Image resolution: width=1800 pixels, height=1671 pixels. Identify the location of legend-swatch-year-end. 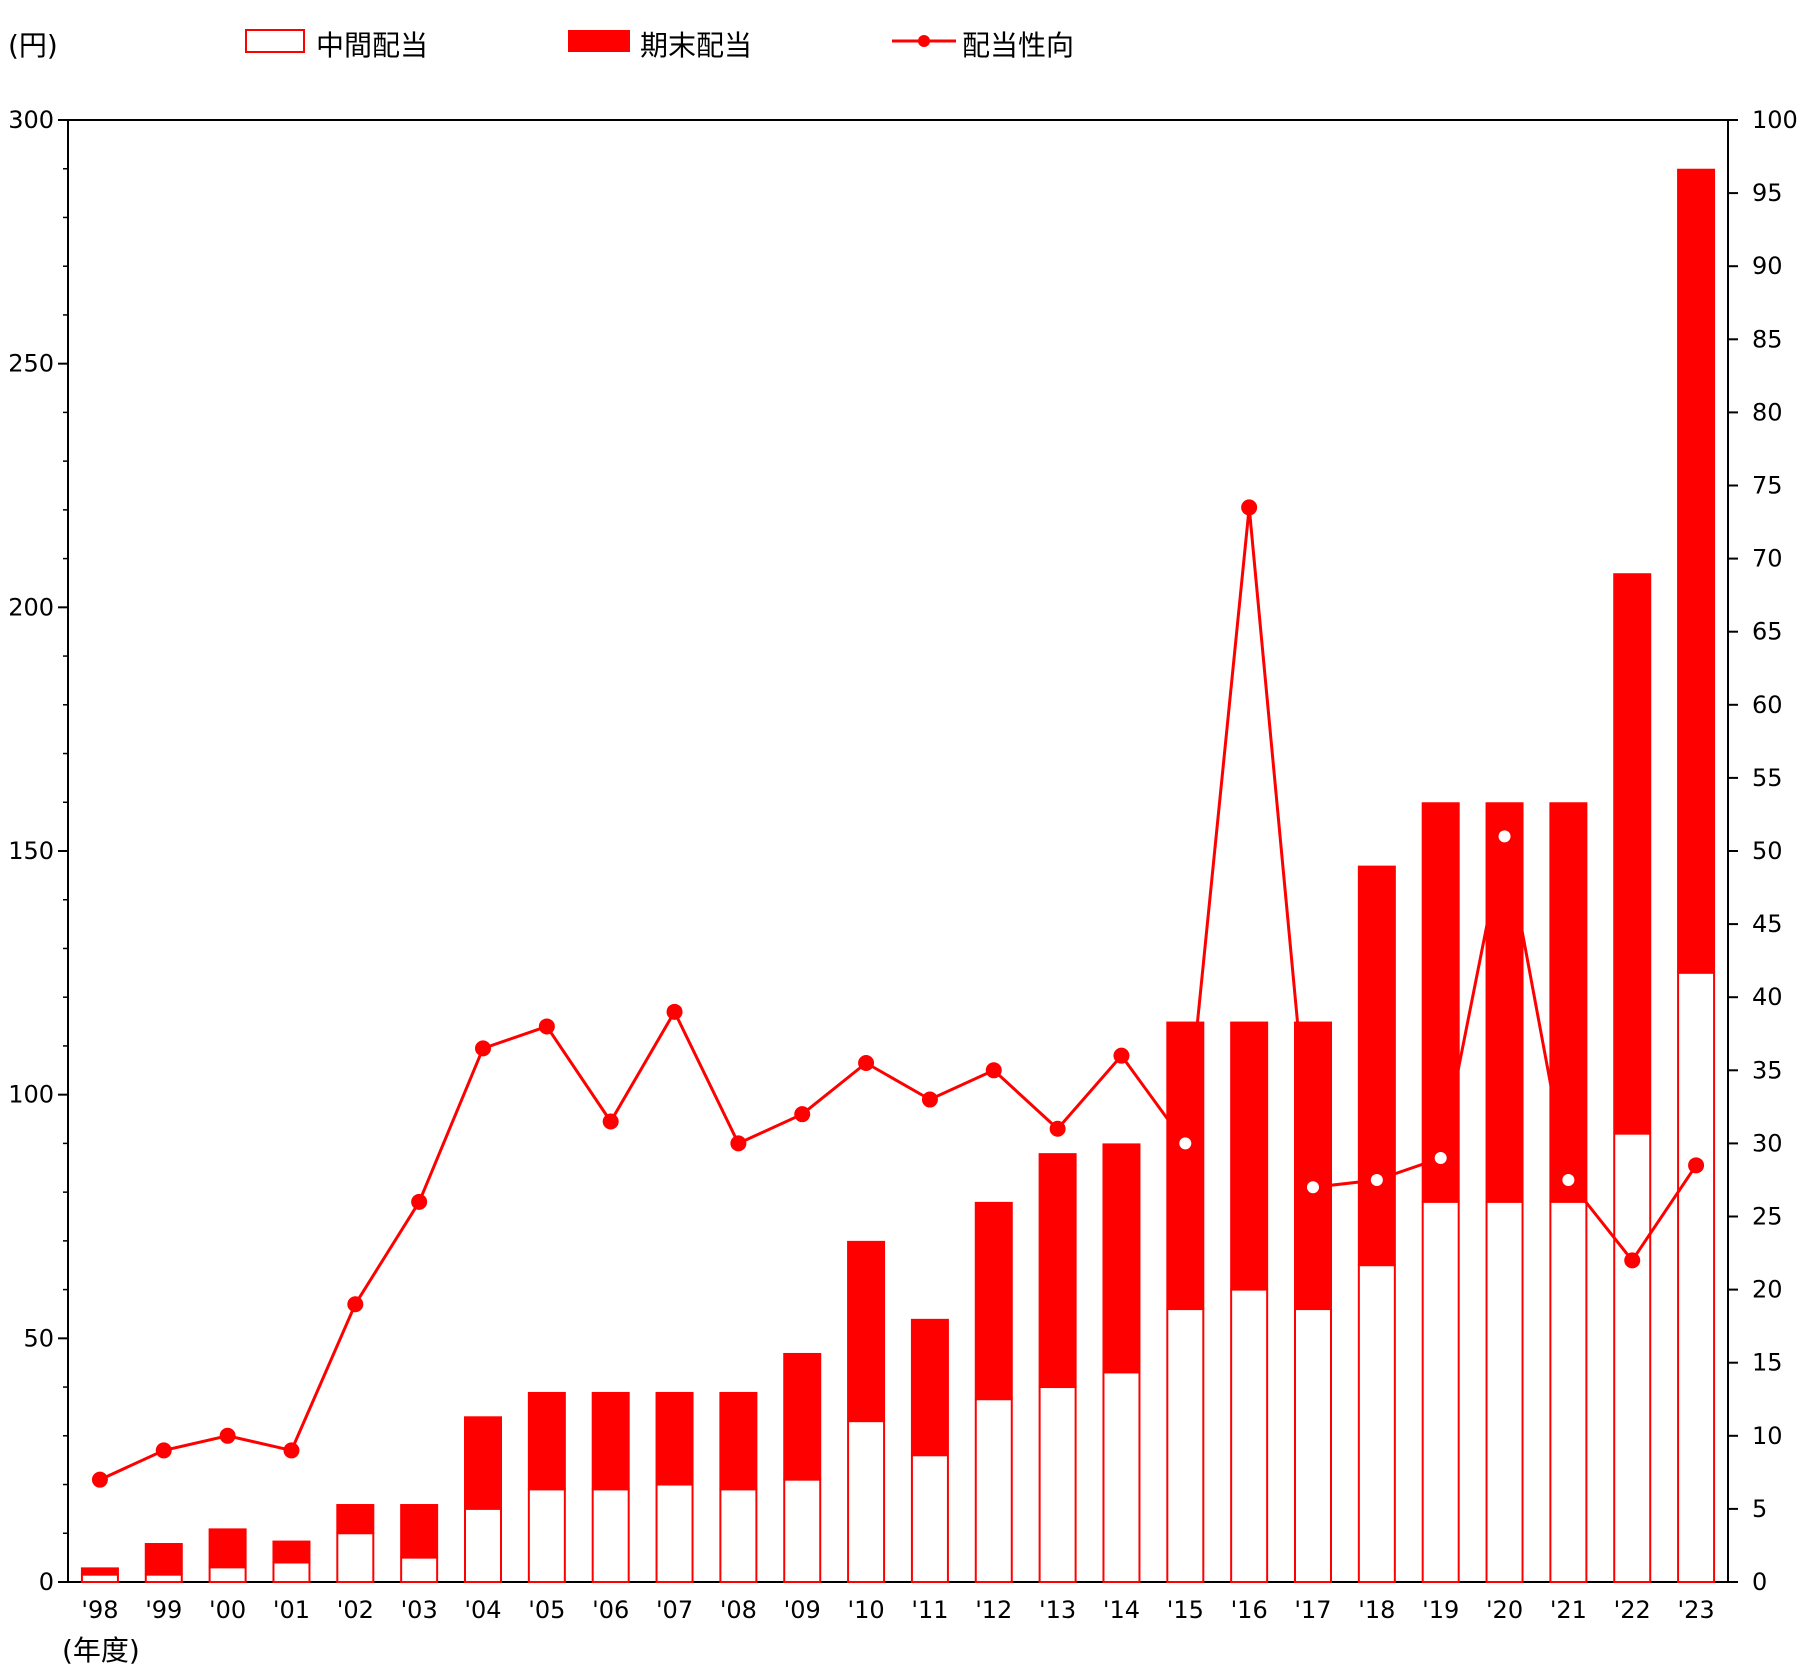
(599, 41).